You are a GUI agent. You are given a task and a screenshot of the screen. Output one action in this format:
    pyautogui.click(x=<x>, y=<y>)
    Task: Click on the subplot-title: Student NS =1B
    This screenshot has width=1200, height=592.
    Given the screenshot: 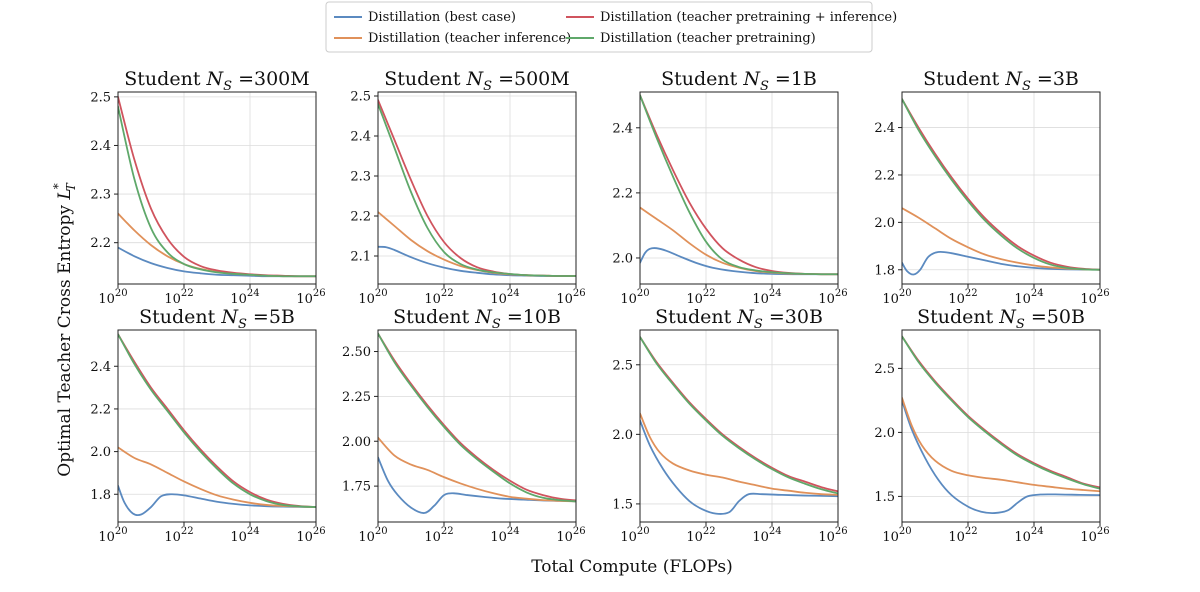 What is the action you would take?
    pyautogui.click(x=739, y=81)
    